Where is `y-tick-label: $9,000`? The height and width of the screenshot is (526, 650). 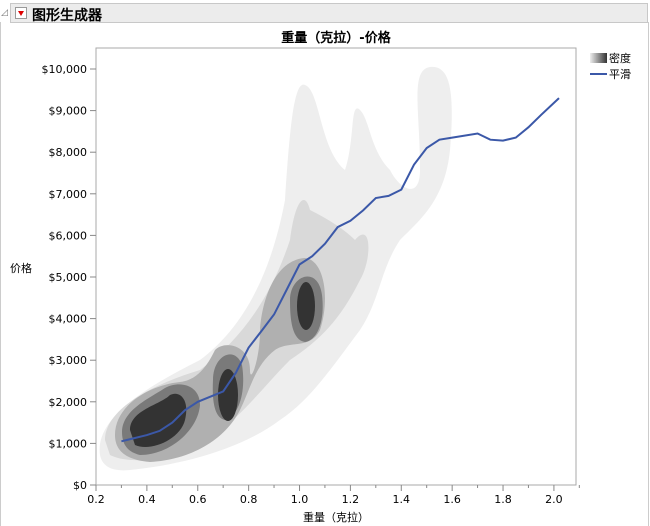
y-tick-label: $9,000 is located at coordinates (68, 111).